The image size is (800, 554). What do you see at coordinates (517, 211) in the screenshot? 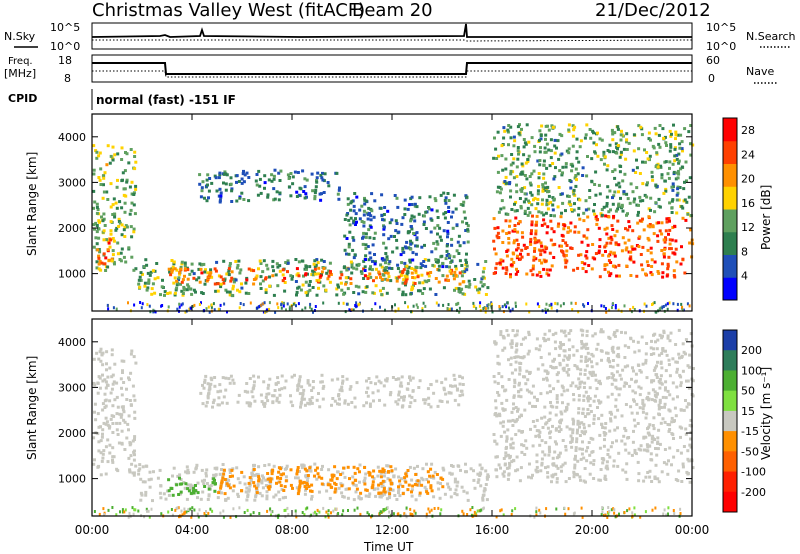
I see `power-cell-2007` at bounding box center [517, 211].